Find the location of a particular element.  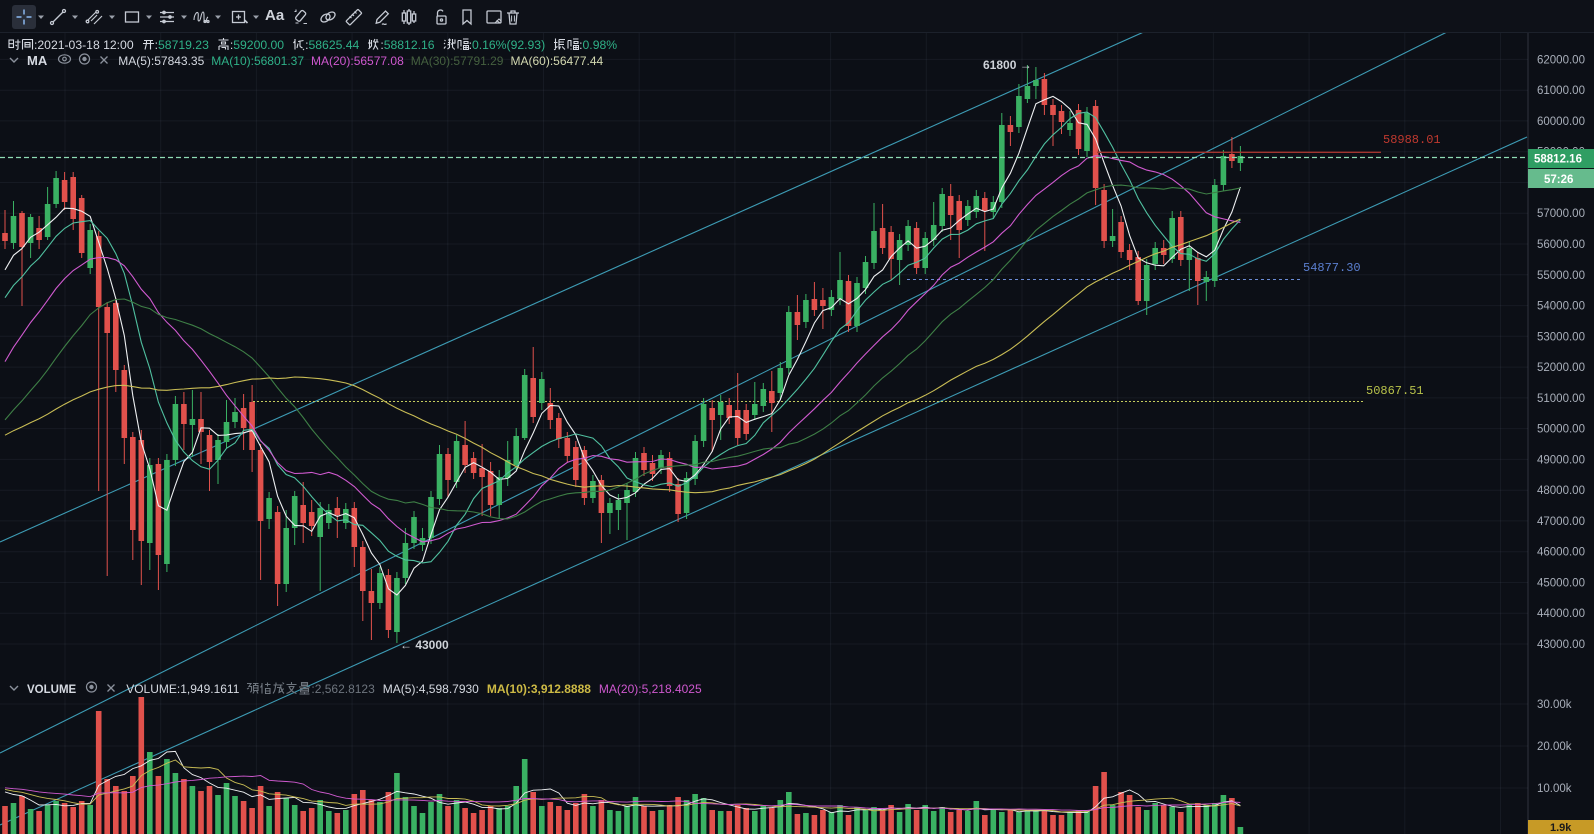

svg-text: 49000.00 is located at coordinates (1561, 460).